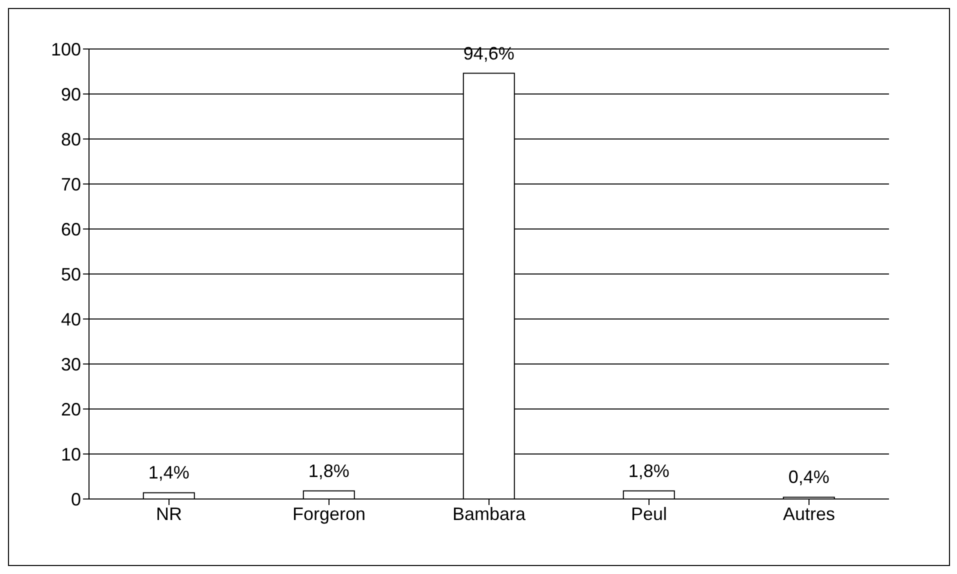 This screenshot has height=574, width=957. Describe the element at coordinates (809, 514) in the screenshot. I see `x-tick-label: Autres` at that location.